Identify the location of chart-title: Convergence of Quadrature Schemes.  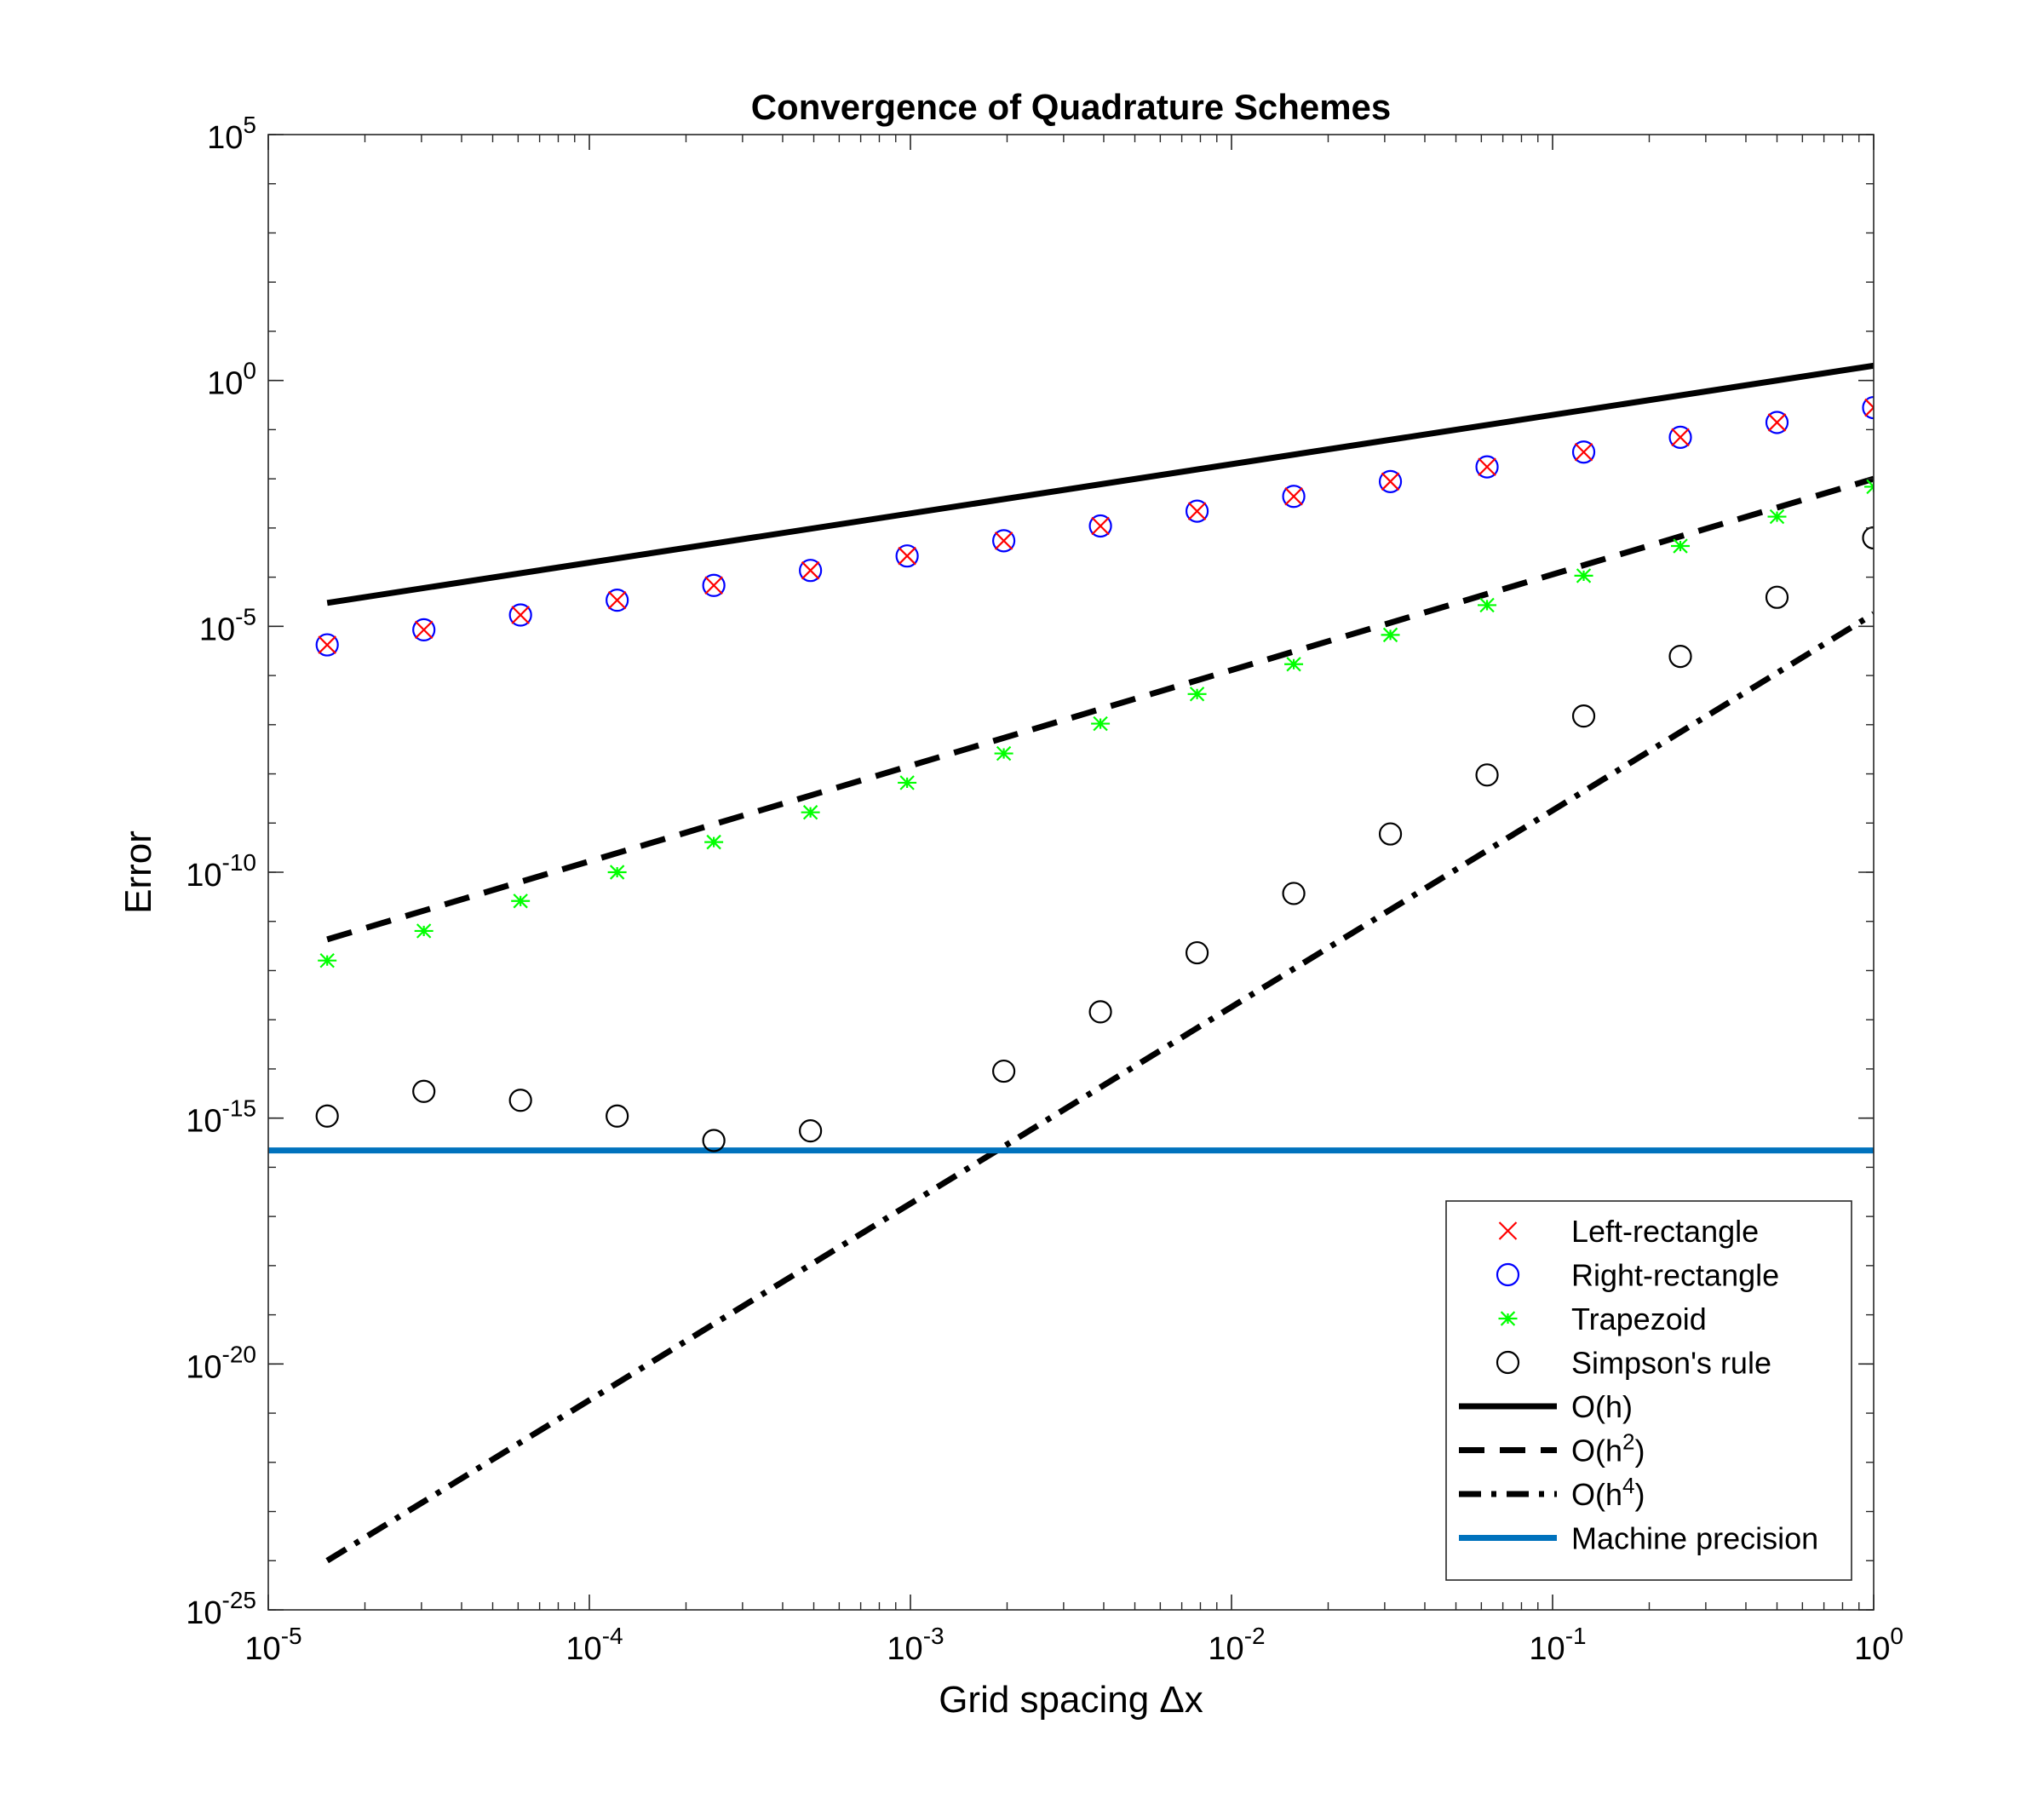
(1071, 107).